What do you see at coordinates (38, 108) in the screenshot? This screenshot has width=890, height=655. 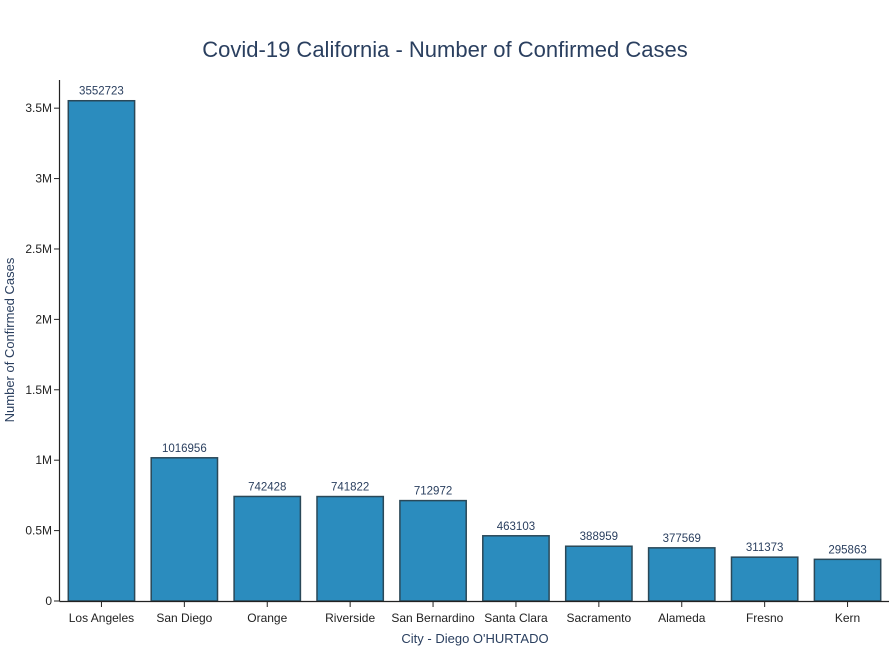 I see `y-tick-label: 3.5M` at bounding box center [38, 108].